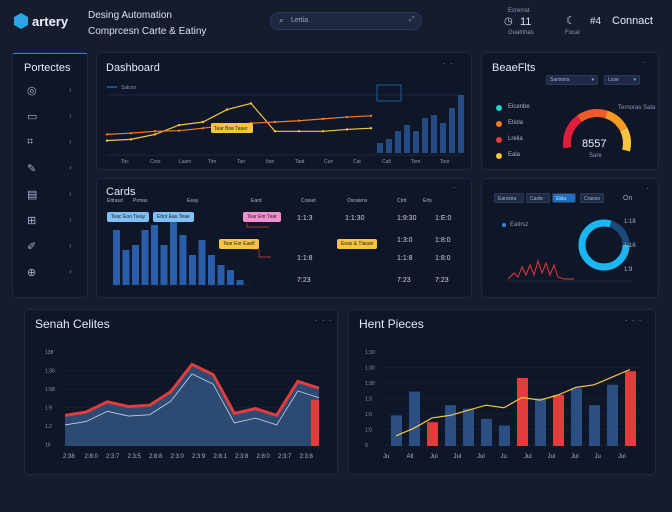 This screenshot has height=512, width=672. Describe the element at coordinates (262, 217) in the screenshot. I see `annotation-tag: Tear Enr Tear` at that location.